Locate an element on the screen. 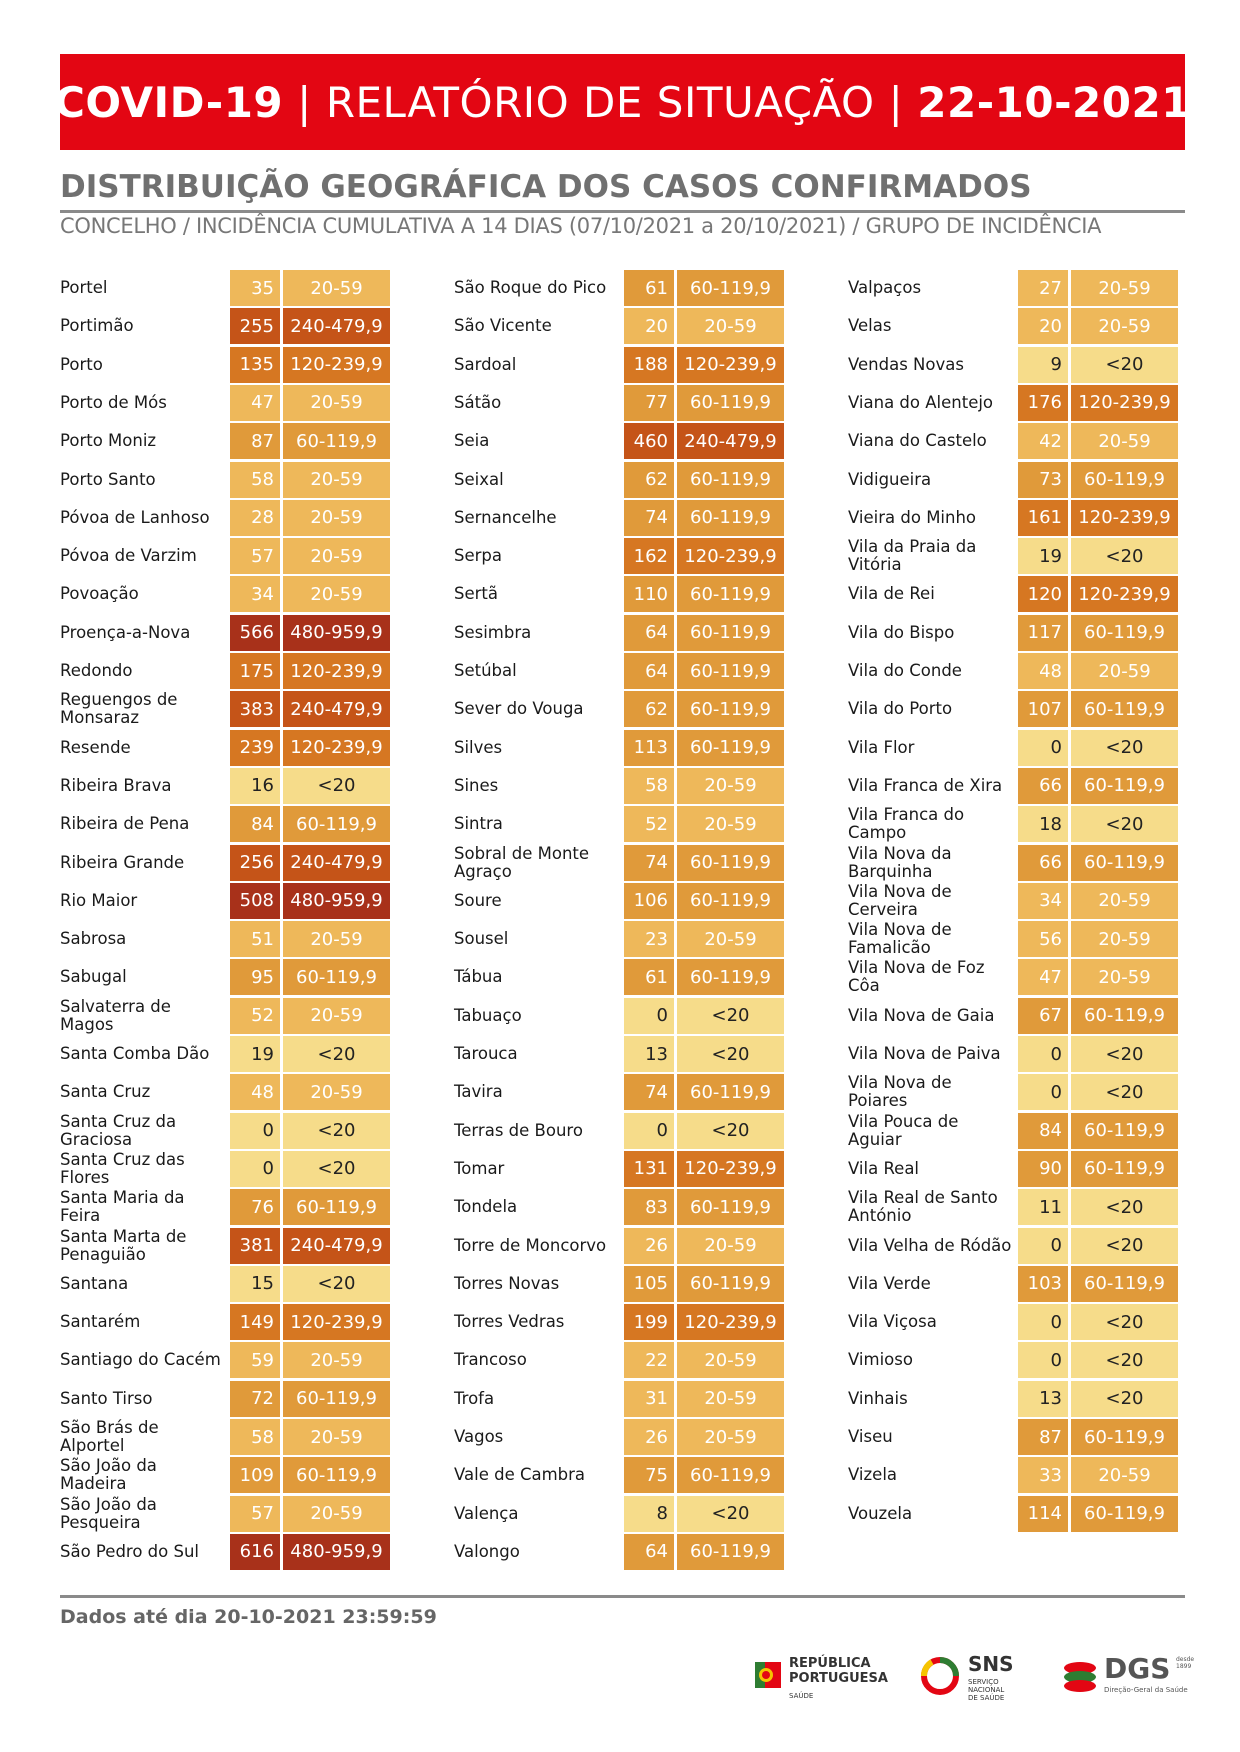 The height and width of the screenshot is (1752, 1240). municipality-name: Vila de Rei is located at coordinates (891, 594).